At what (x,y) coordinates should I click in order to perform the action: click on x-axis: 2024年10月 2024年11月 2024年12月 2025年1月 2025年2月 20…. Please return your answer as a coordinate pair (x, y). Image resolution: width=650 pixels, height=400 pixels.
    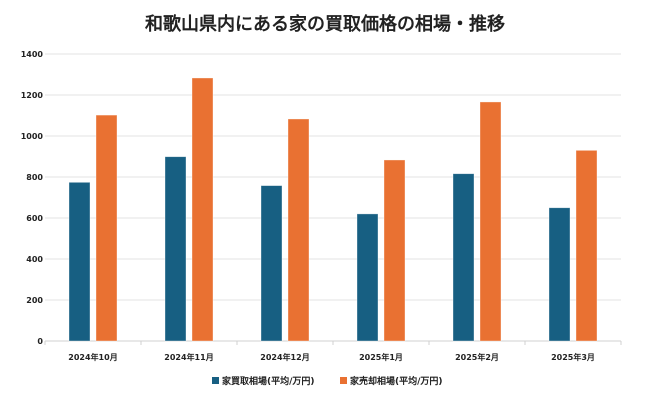
    Looking at the image, I should click on (333, 351).